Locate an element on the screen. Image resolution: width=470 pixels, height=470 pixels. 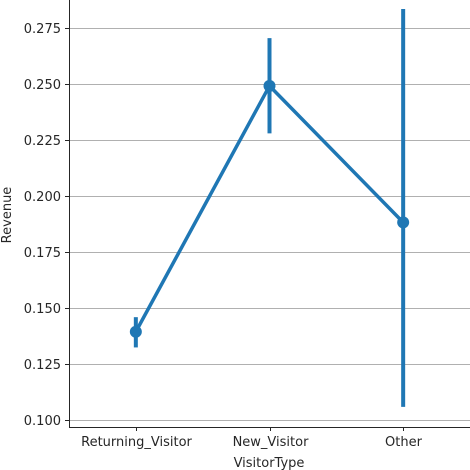
y-tick-label: 0.225 is located at coordinates (42, 141).